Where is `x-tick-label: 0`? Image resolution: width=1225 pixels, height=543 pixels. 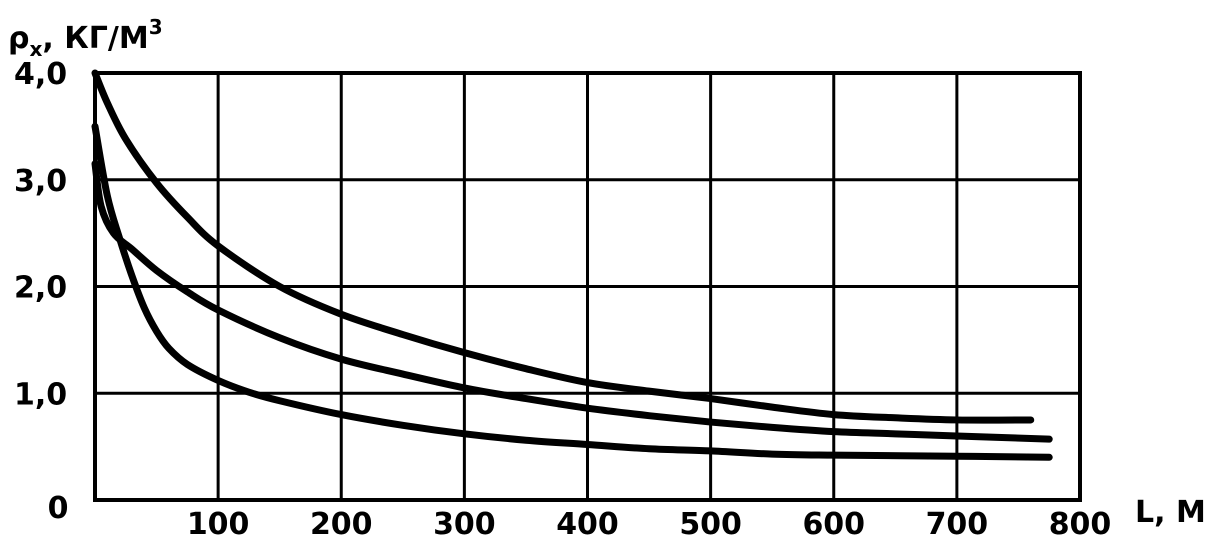 x-tick-label: 0 is located at coordinates (58, 508).